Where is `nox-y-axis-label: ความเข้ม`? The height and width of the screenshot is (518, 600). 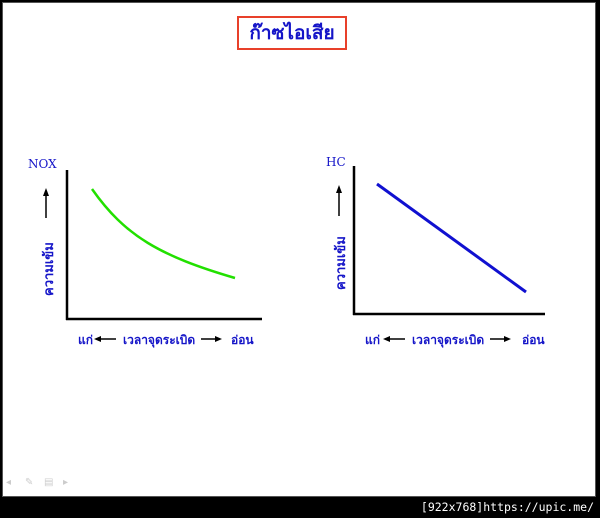
nox-y-axis-label: ความเข้ม is located at coordinates (49, 269).